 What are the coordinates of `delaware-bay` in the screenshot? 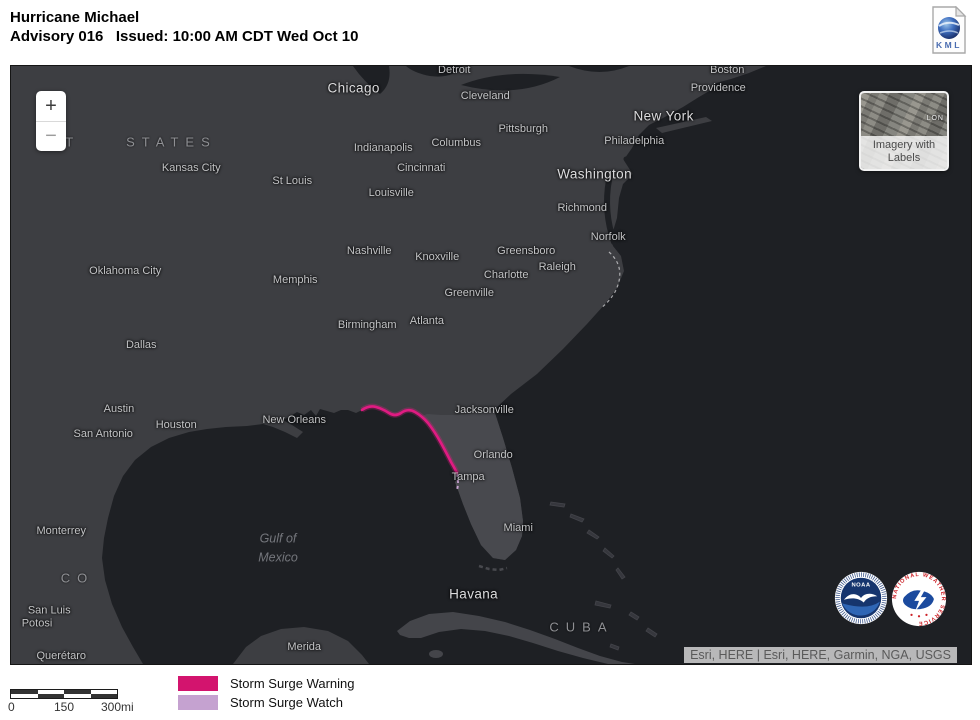 It's located at (630, 166).